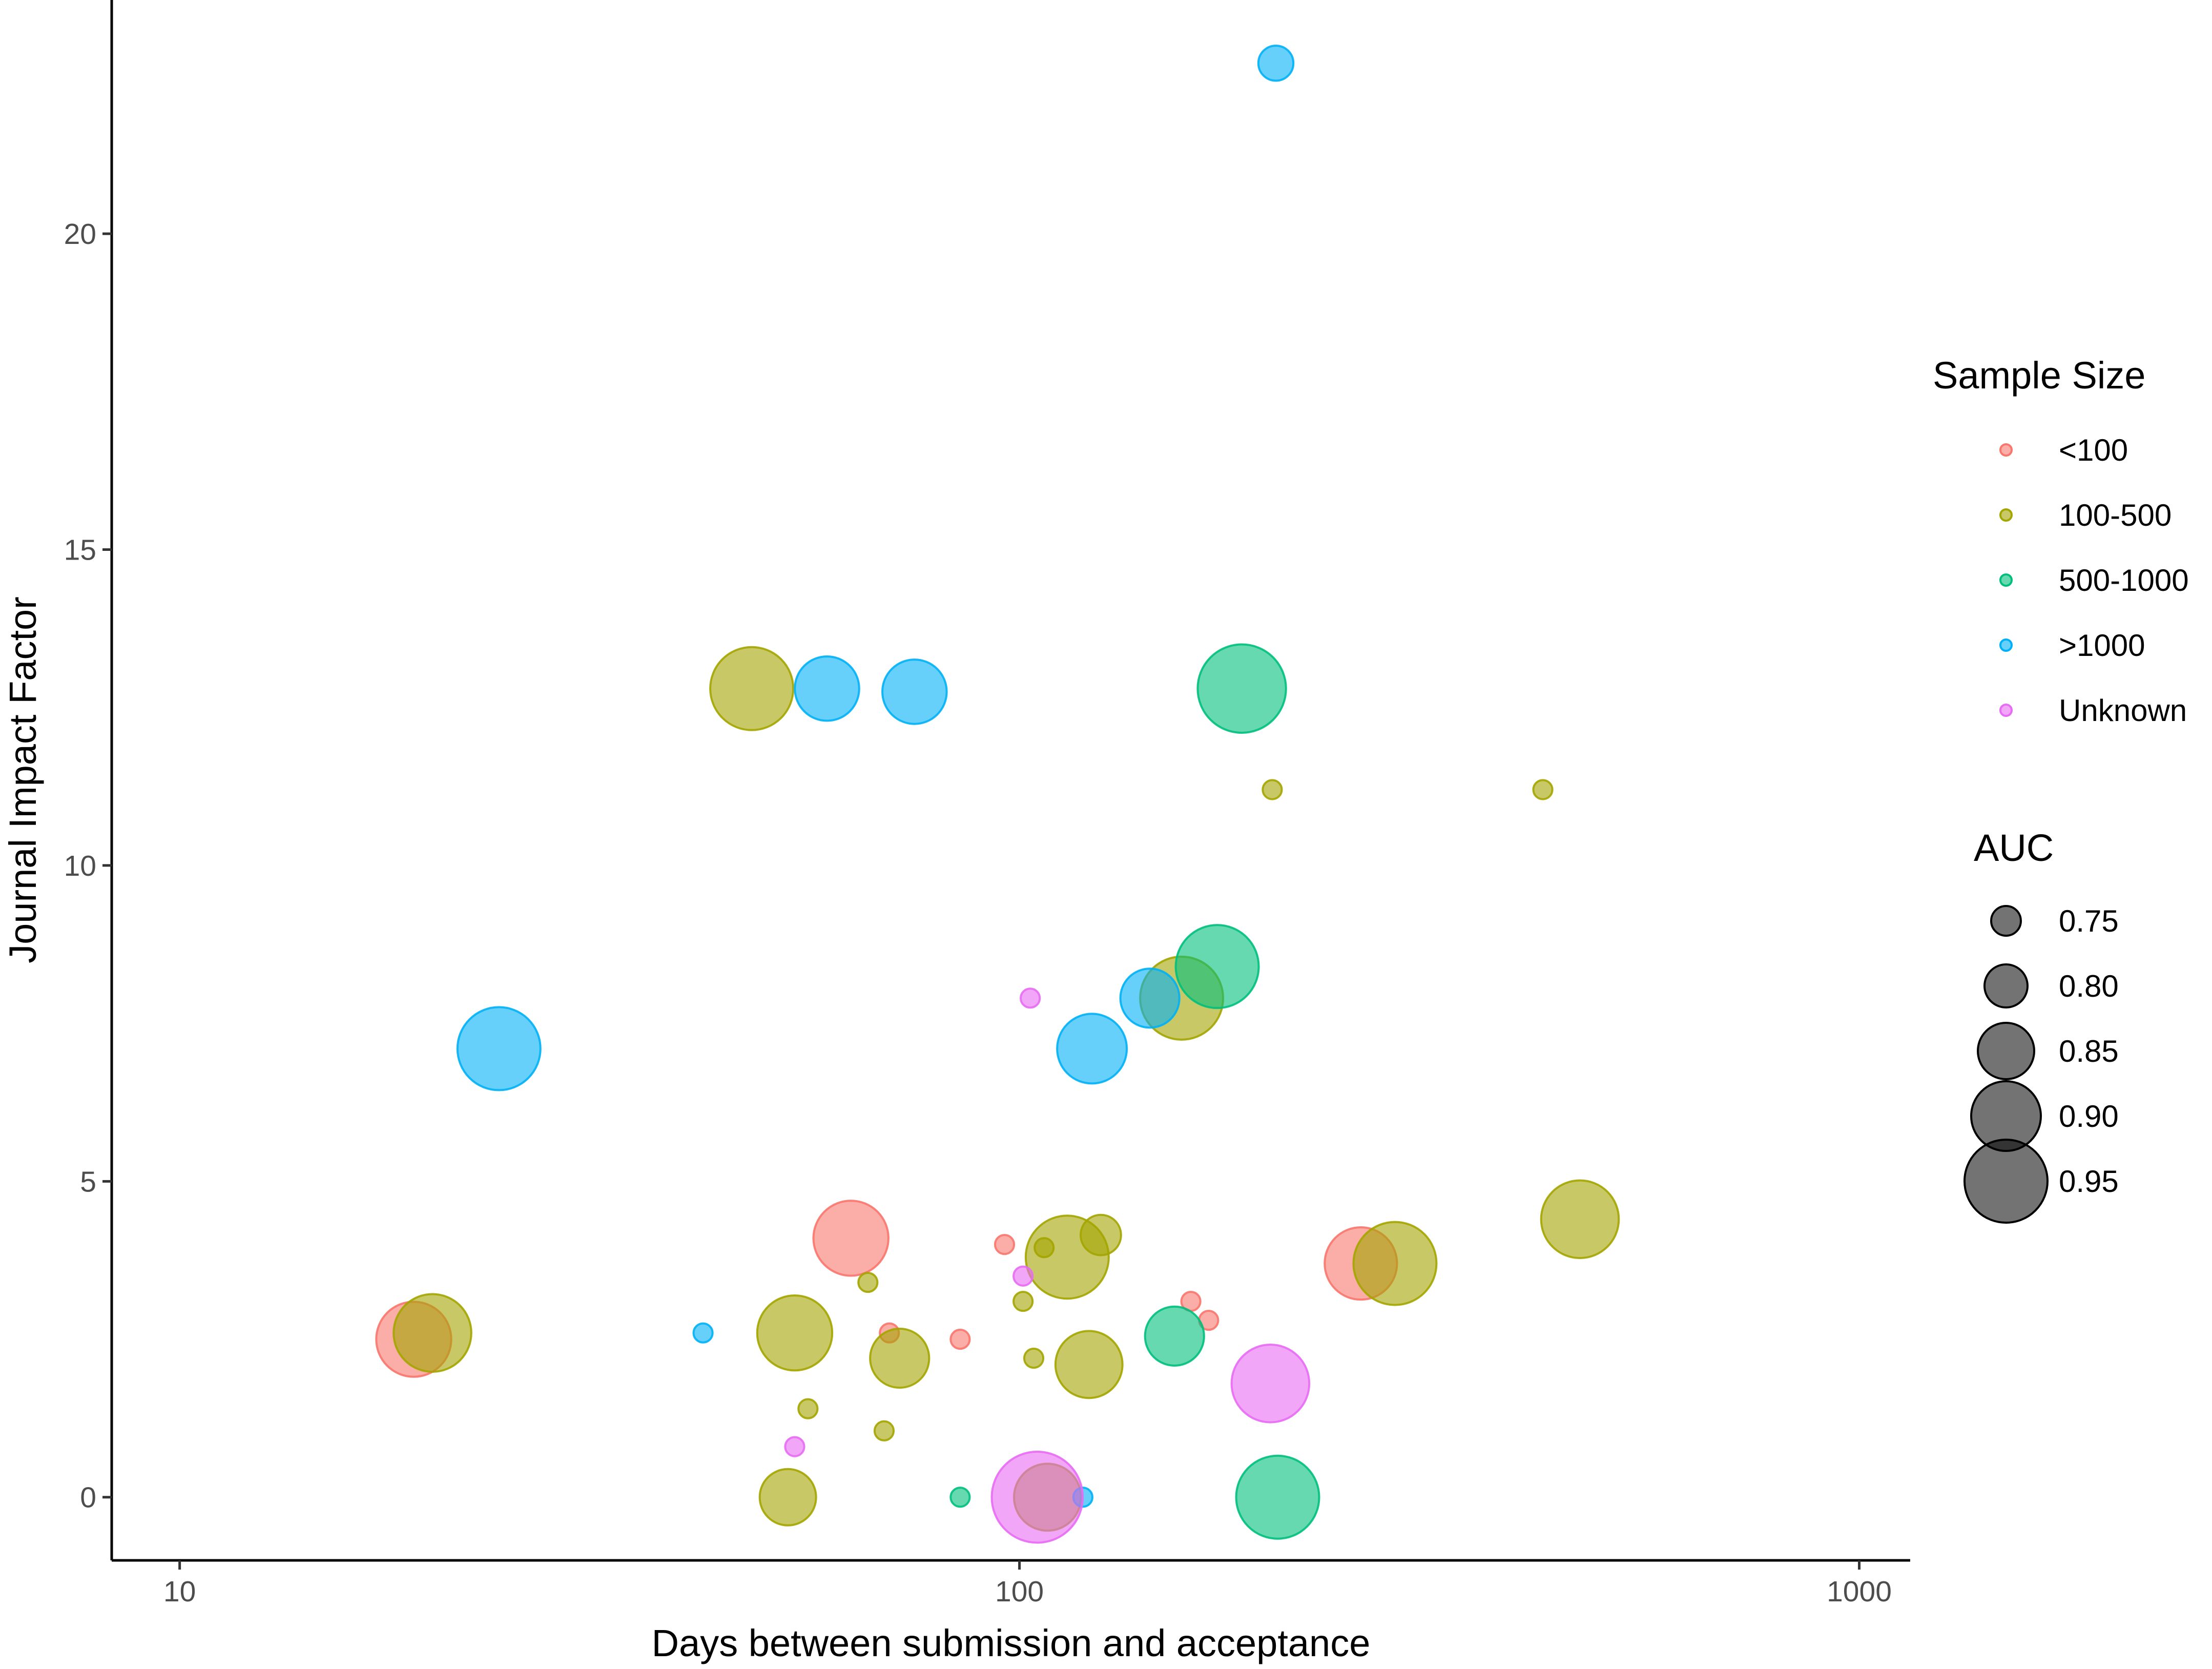  Describe the element at coordinates (2044, 1116) in the screenshot. I see `legend-item: 0.90` at that location.